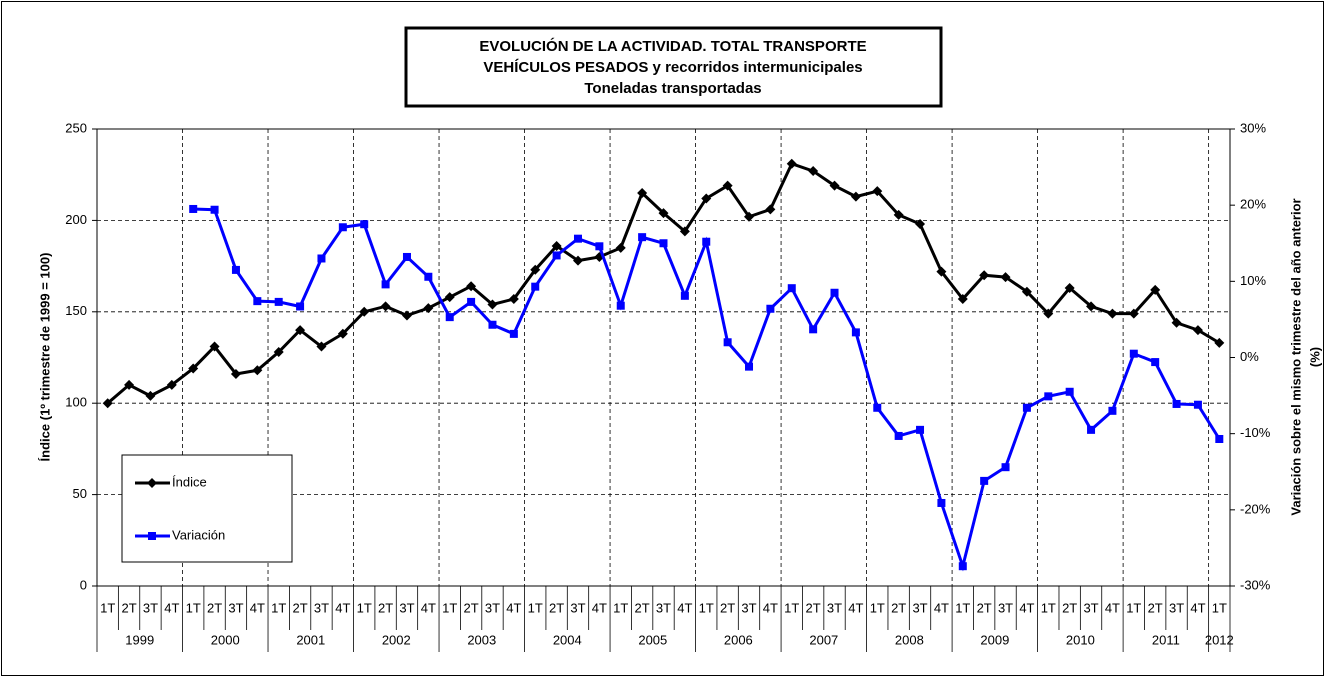  I want to click on chart-title: Toneladas transportadas, so click(672, 88).